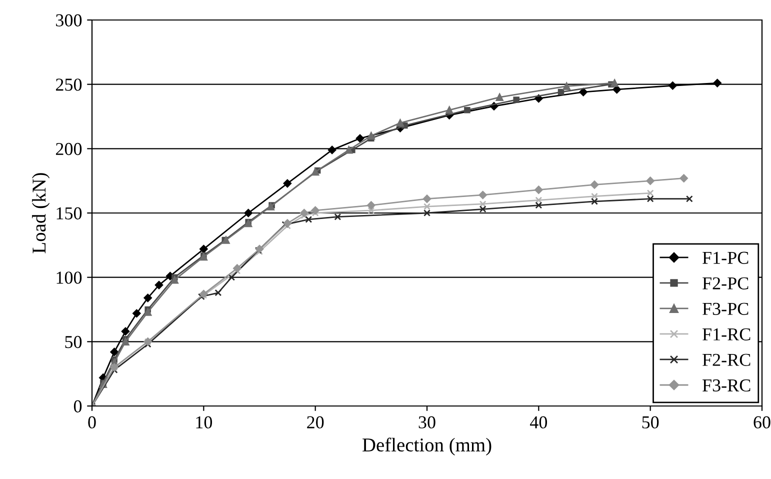  What do you see at coordinates (41, 213) in the screenshot?
I see `y-axis-title: Load (kN)` at bounding box center [41, 213].